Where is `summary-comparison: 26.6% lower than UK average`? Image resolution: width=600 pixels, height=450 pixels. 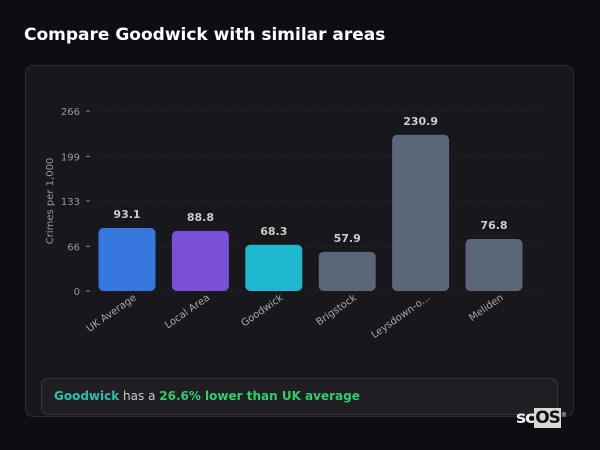
summary-comparison: 26.6% lower than UK average is located at coordinates (259, 396).